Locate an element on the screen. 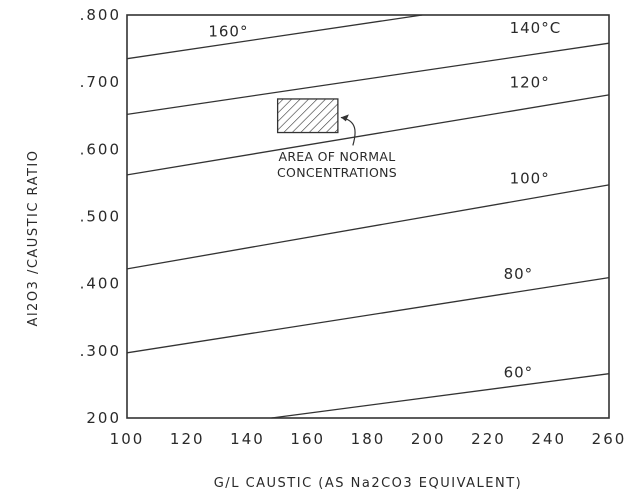 This screenshot has height=498, width=640. region-label-line-1: AREA OF NORMAL is located at coordinates (336, 156).